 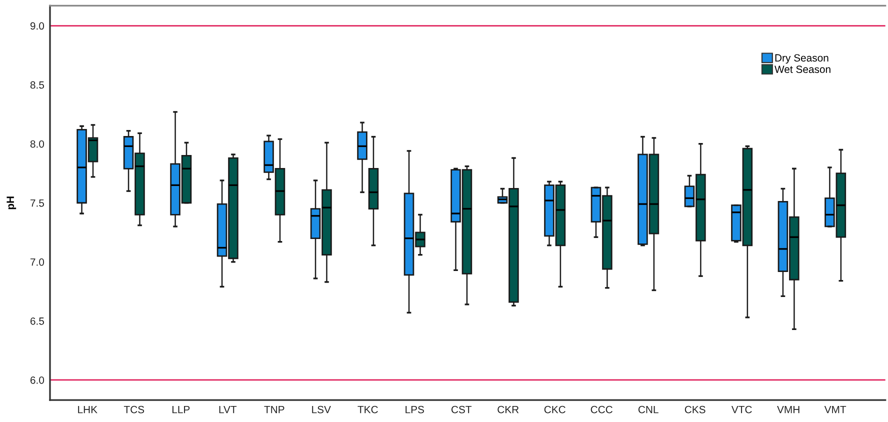 What do you see at coordinates (11, 203) in the screenshot?
I see `y-axis-title: pH` at bounding box center [11, 203].